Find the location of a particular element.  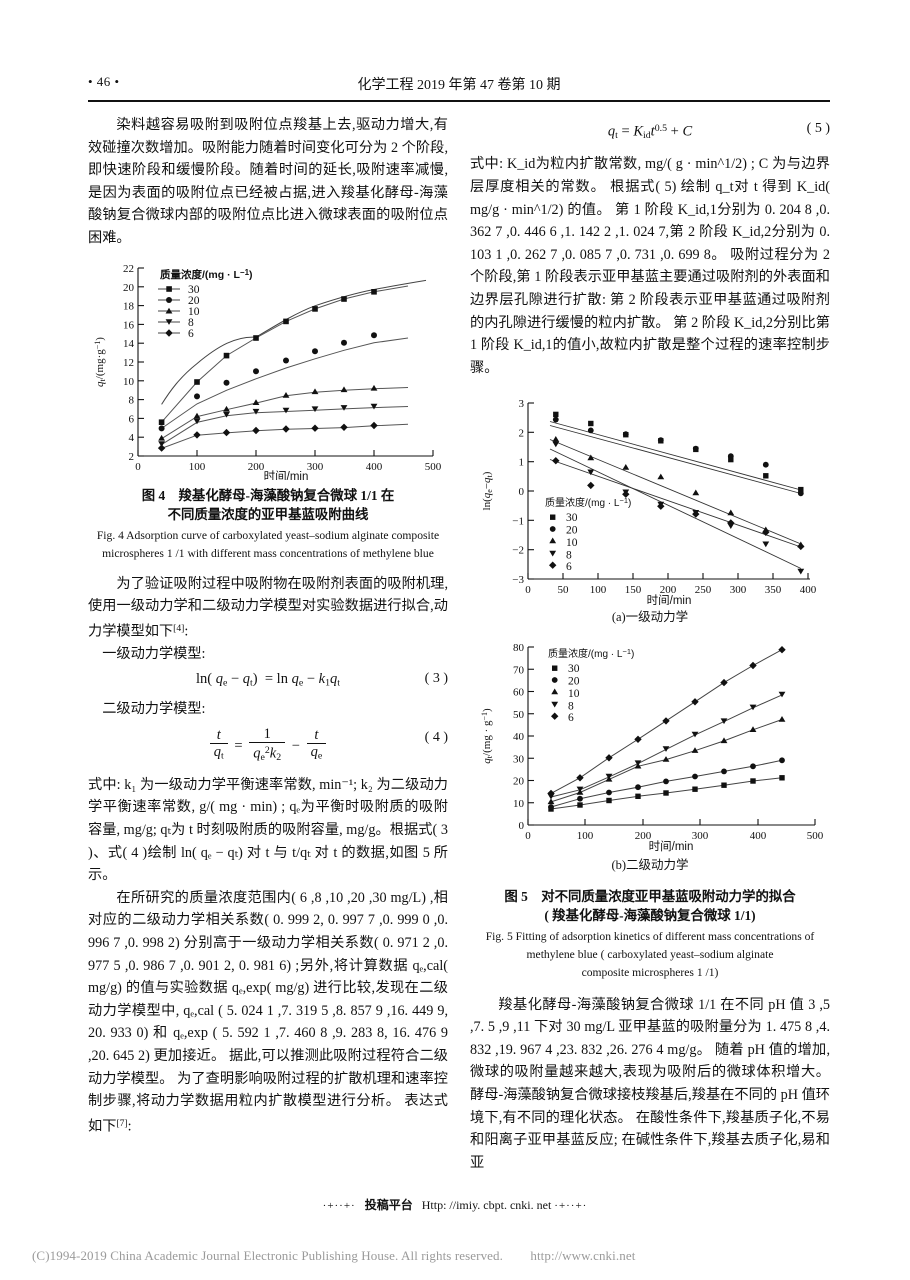

left-para-4-ref: [7] is located at coordinates (122, 1123).